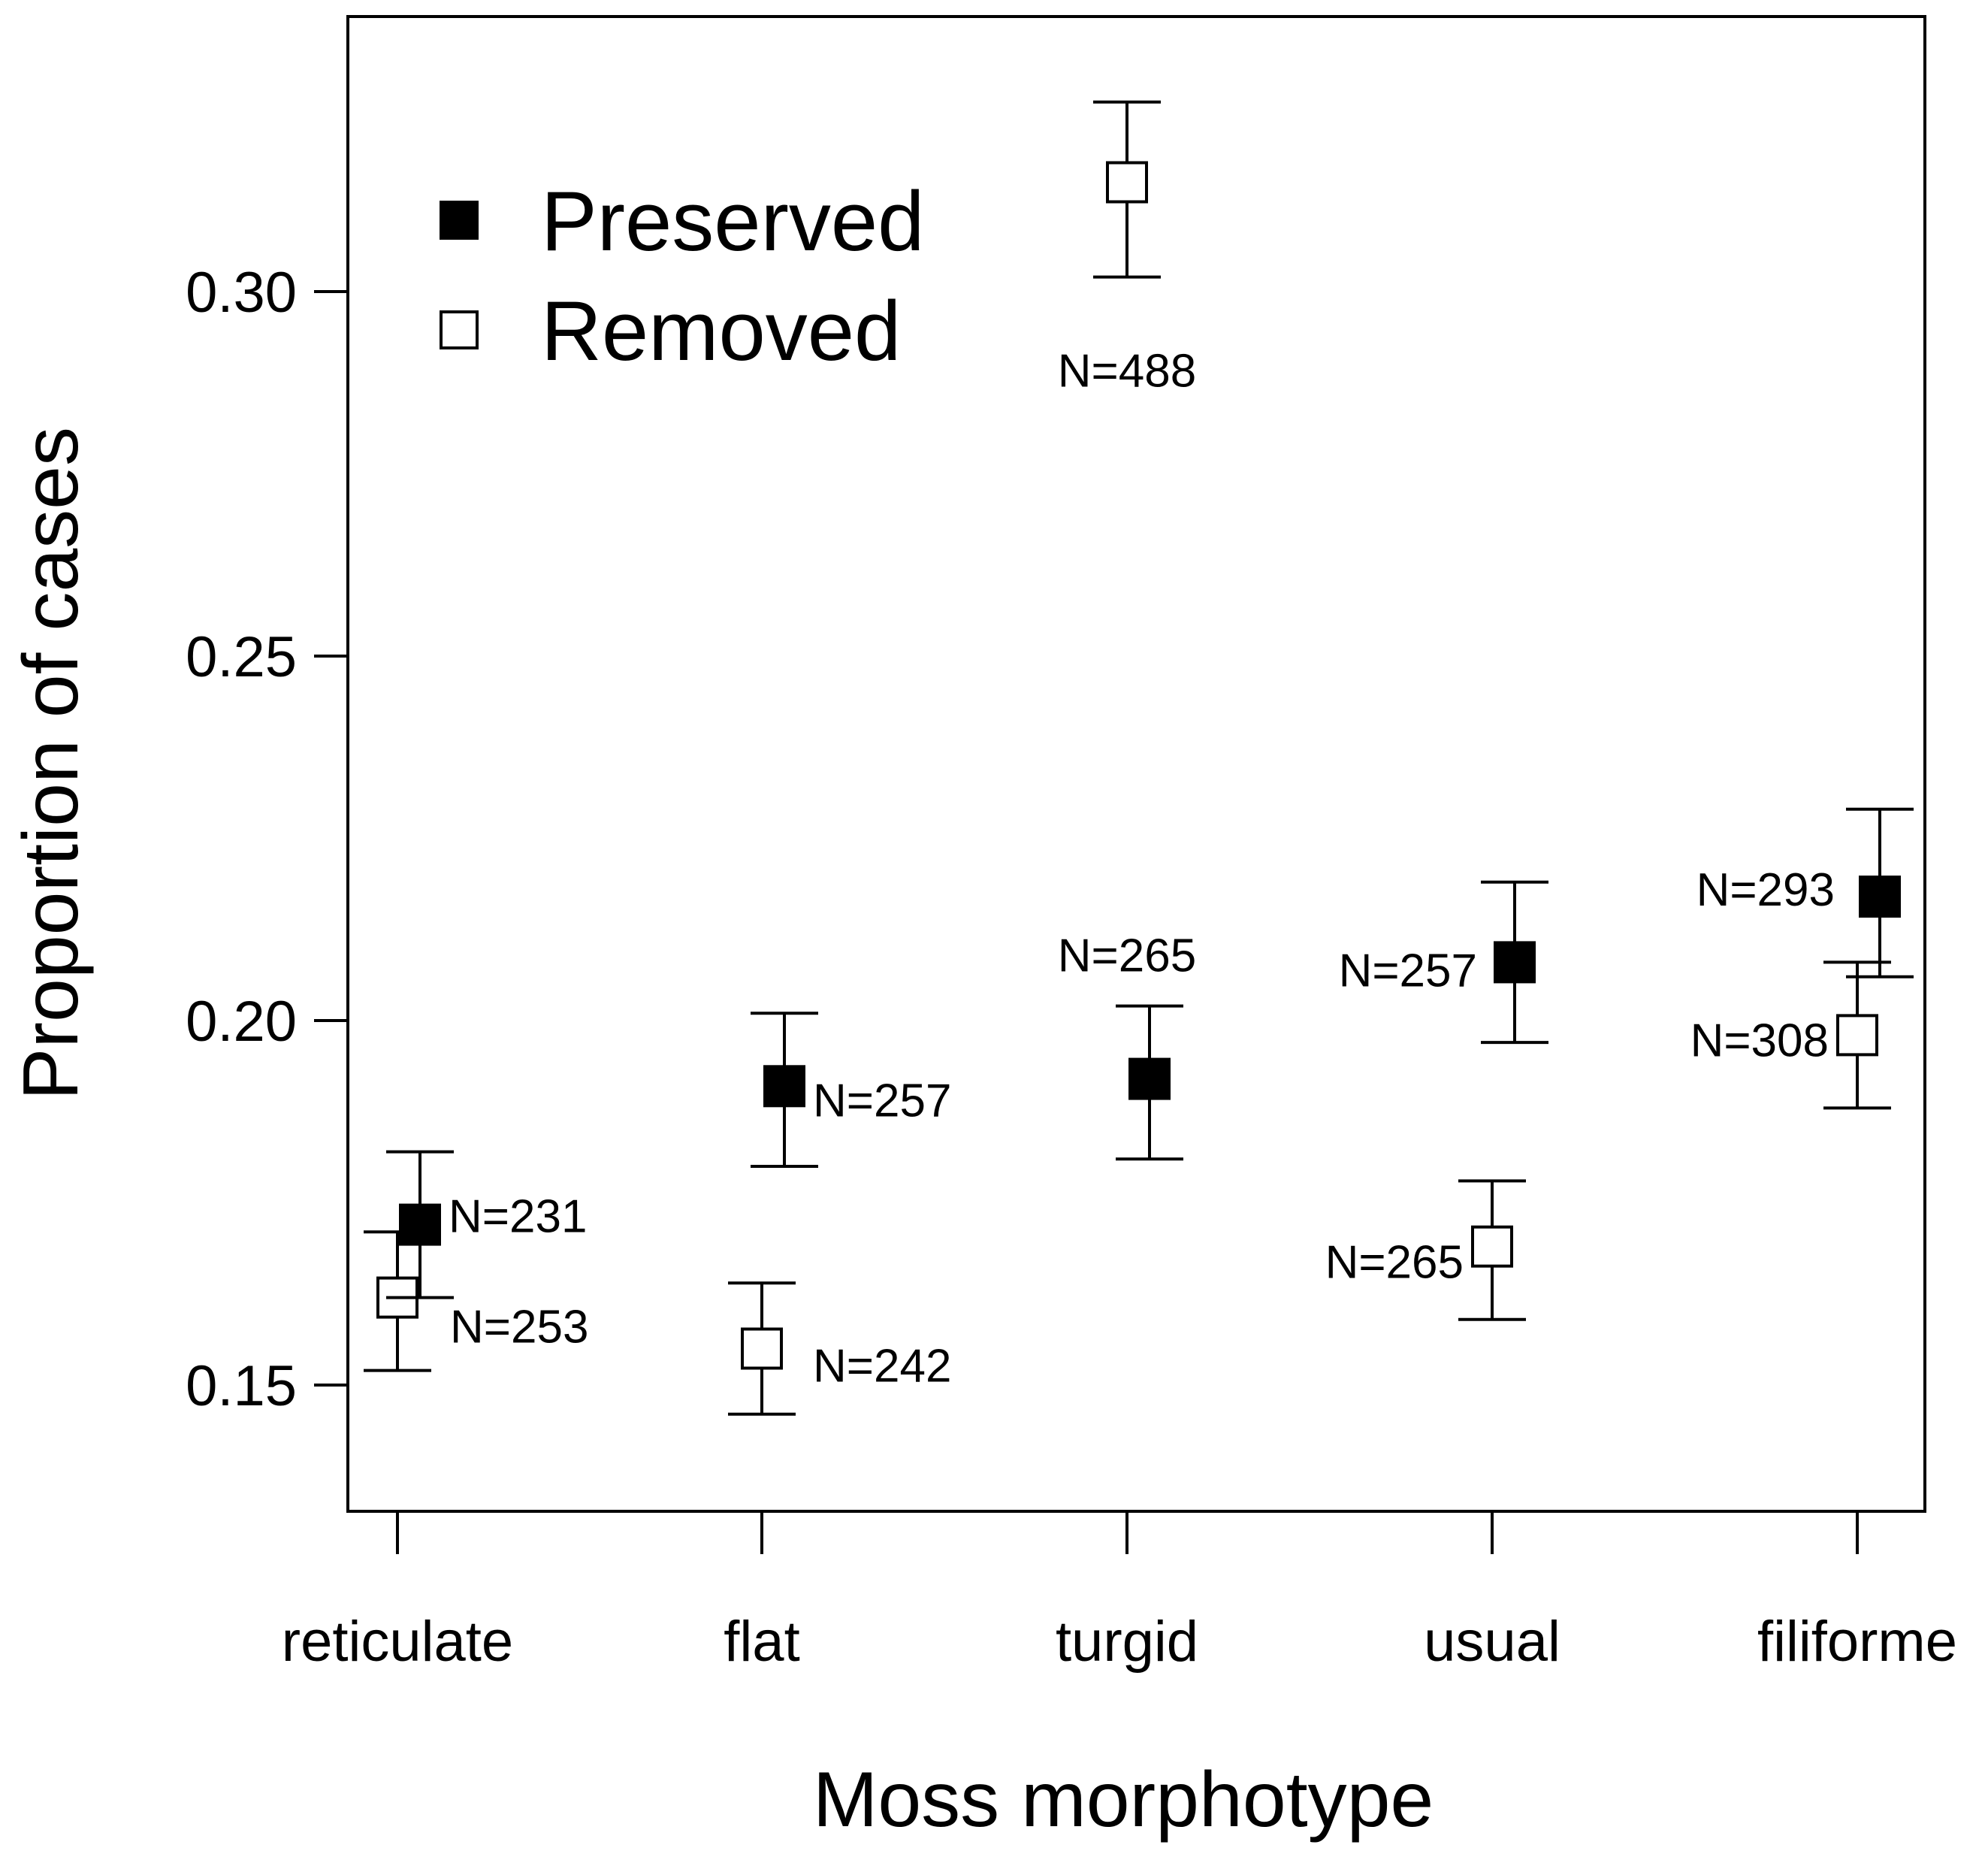  I want to click on x-axis-title: Moss morphotype, so click(1123, 1799).